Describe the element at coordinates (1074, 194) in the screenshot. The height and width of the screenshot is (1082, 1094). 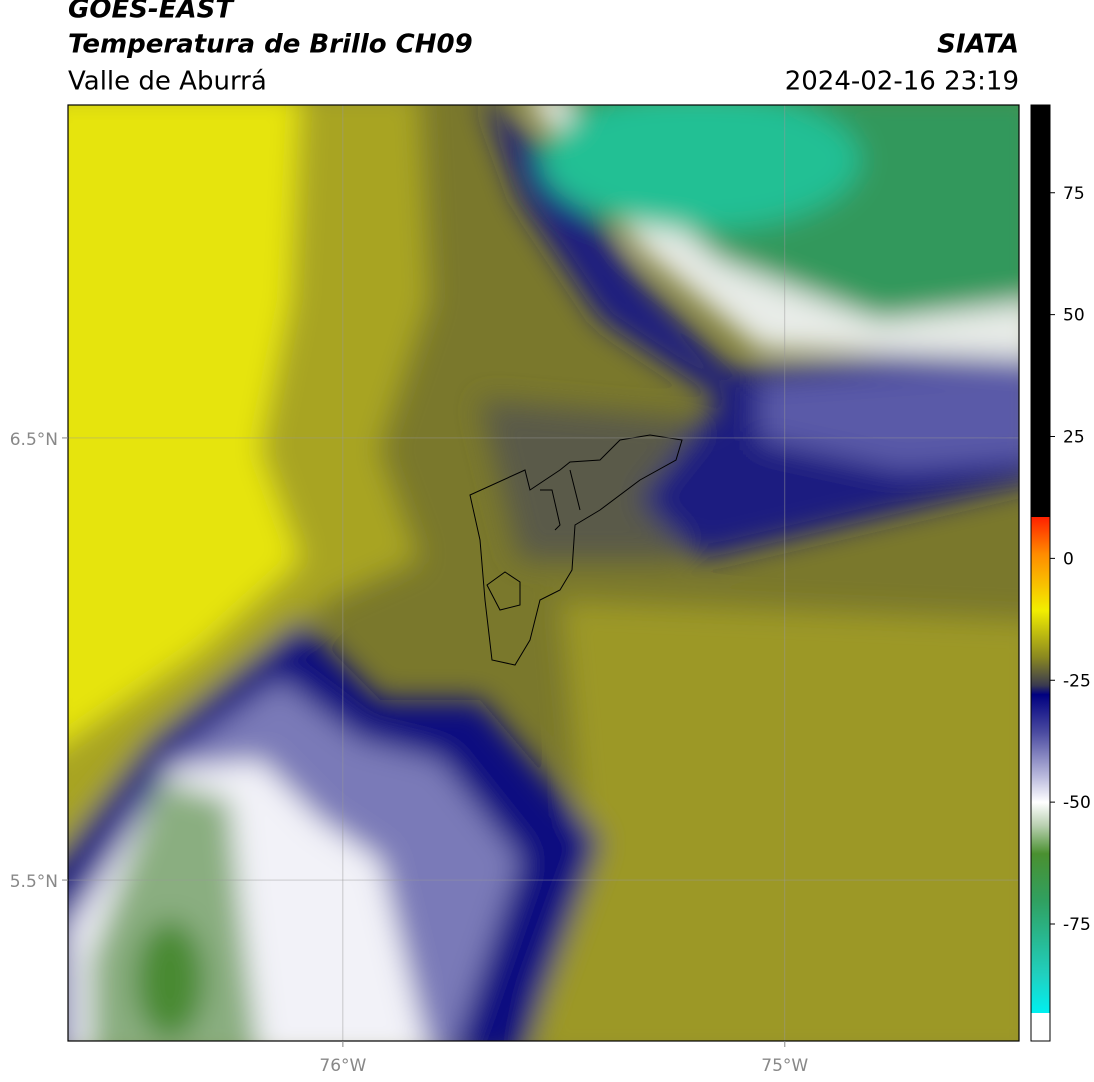
I see `colorbar-tick-label: 75` at that location.